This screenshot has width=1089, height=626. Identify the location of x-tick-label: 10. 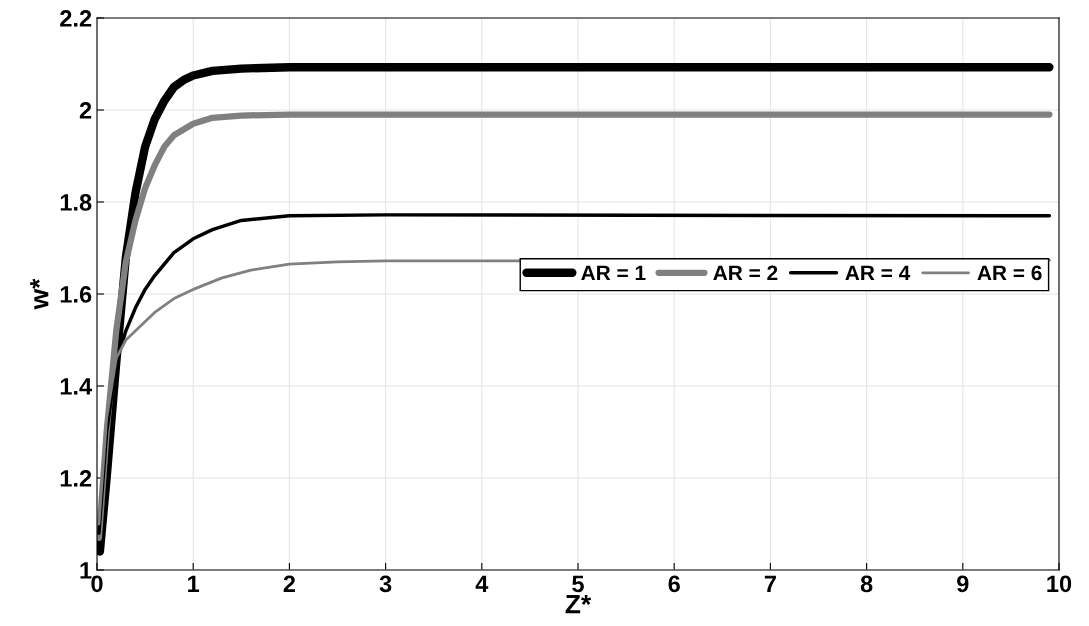
(1059, 584).